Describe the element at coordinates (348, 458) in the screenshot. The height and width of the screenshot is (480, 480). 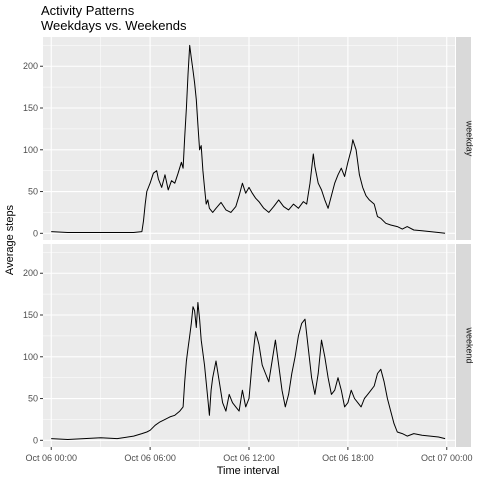
I see `x-tick-label: Oct 06 18:00` at that location.